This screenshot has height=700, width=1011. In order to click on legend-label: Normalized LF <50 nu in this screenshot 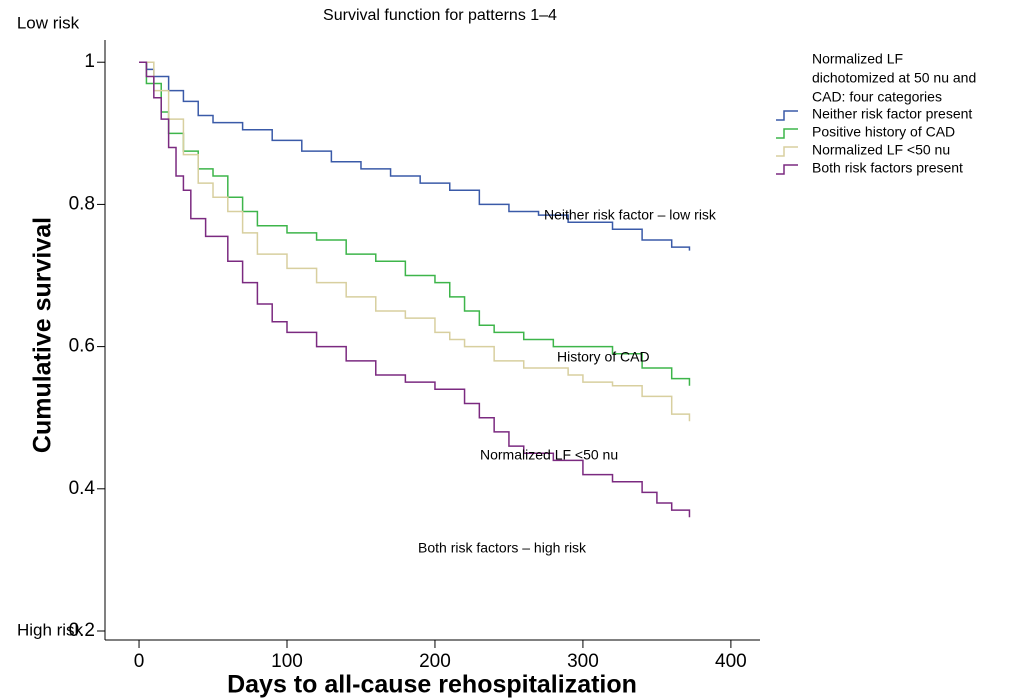, I will do `click(881, 150)`.